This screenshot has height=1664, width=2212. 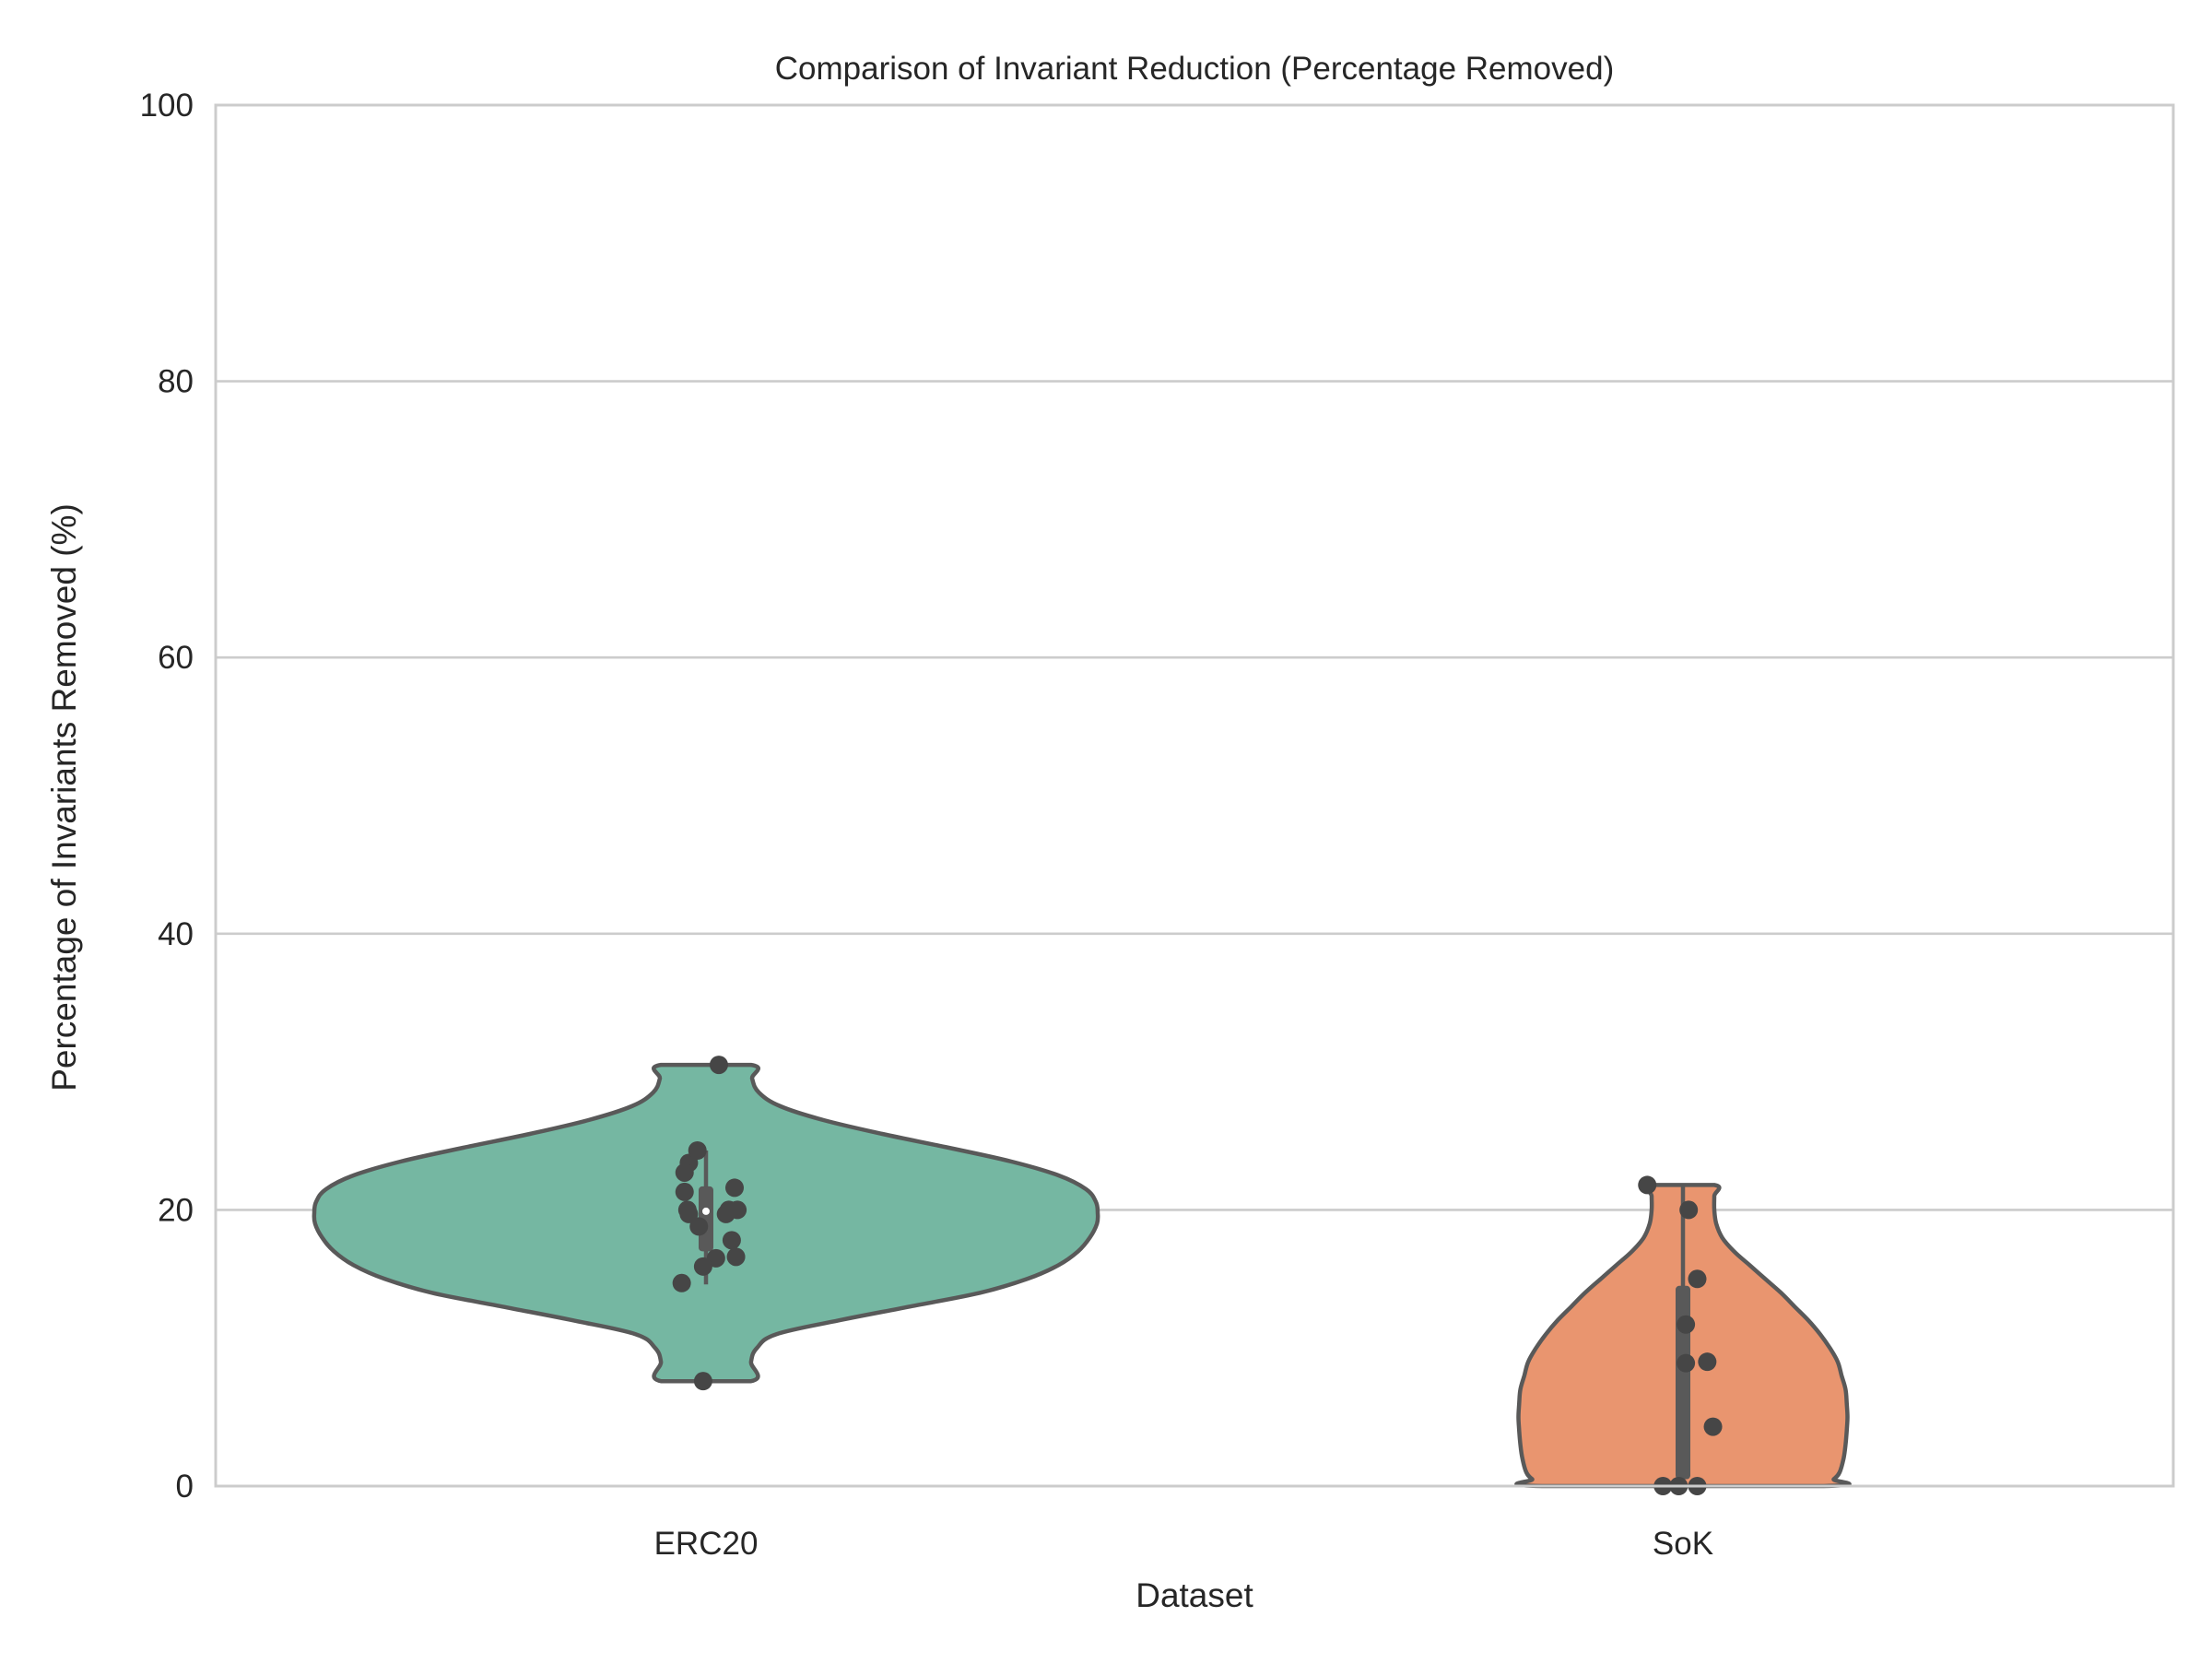 What do you see at coordinates (64, 797) in the screenshot?
I see `y-axis-label: Percentage of Invariants Removed (%)` at bounding box center [64, 797].